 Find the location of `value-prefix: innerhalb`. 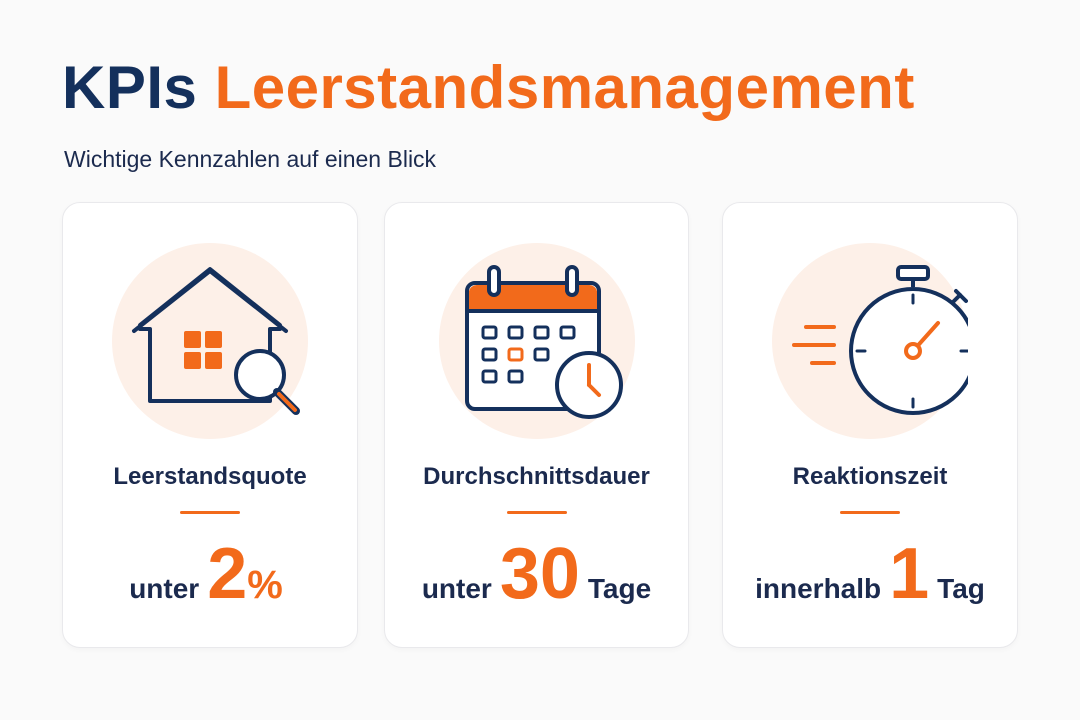

value-prefix: innerhalb is located at coordinates (818, 588).